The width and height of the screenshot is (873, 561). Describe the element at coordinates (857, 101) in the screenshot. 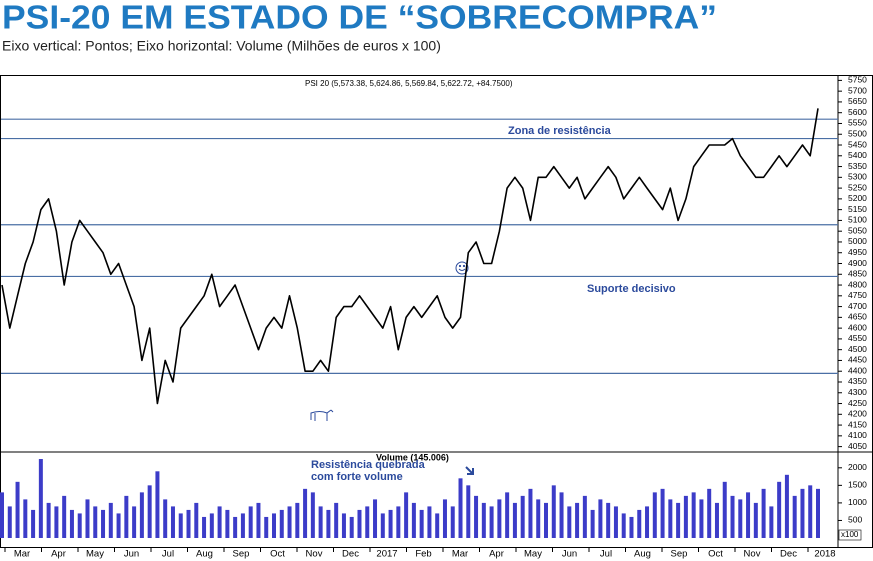

I see `y-tick-label: 5650` at that location.